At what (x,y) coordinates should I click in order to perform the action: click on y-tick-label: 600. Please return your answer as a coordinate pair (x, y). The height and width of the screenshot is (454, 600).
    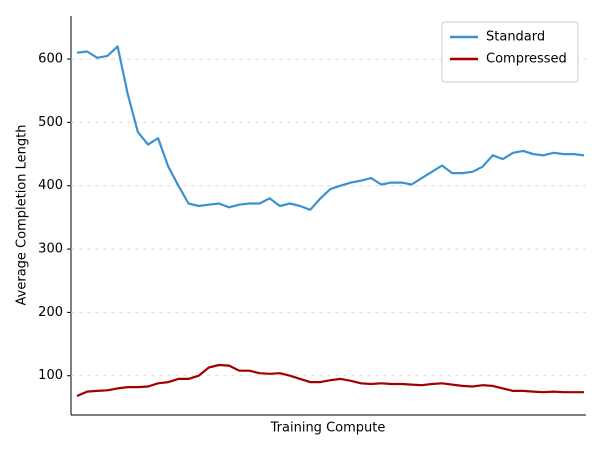
    Looking at the image, I should click on (50, 59).